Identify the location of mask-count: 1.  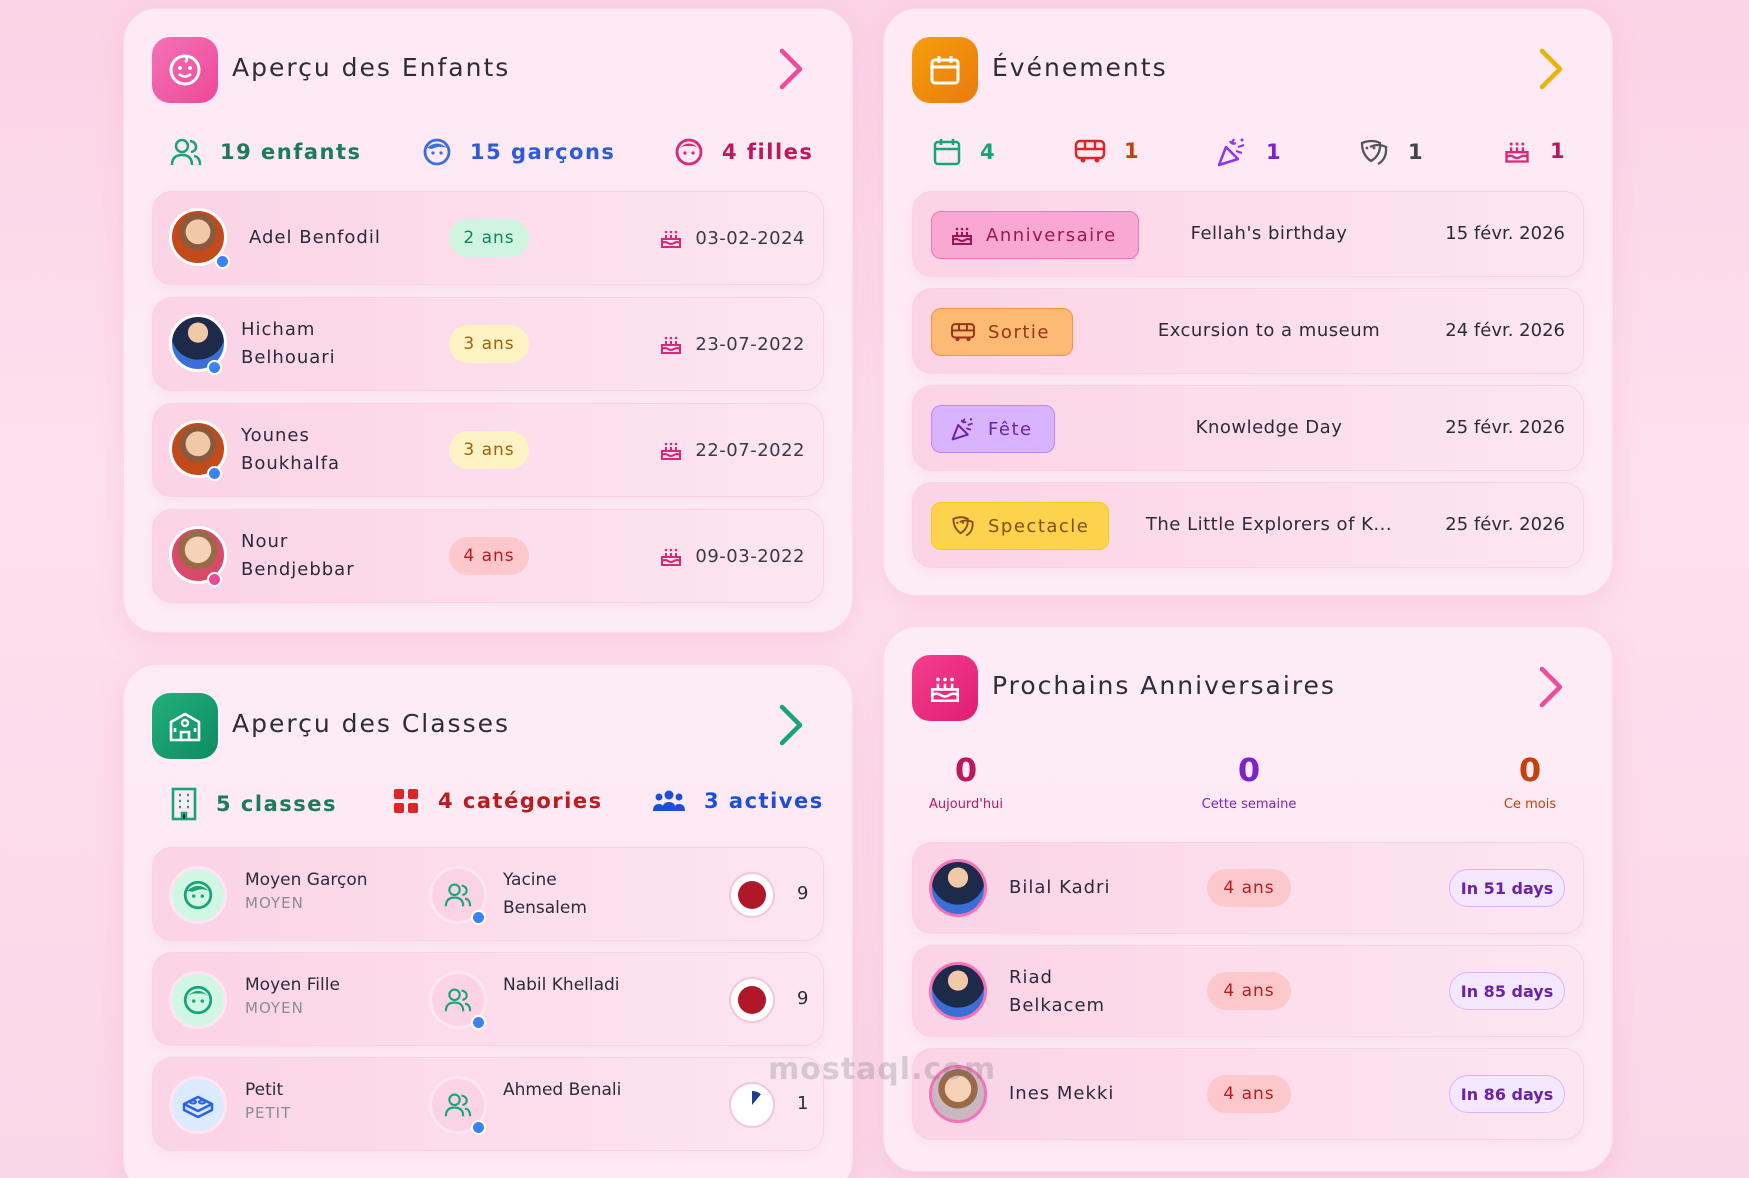
(1416, 152).